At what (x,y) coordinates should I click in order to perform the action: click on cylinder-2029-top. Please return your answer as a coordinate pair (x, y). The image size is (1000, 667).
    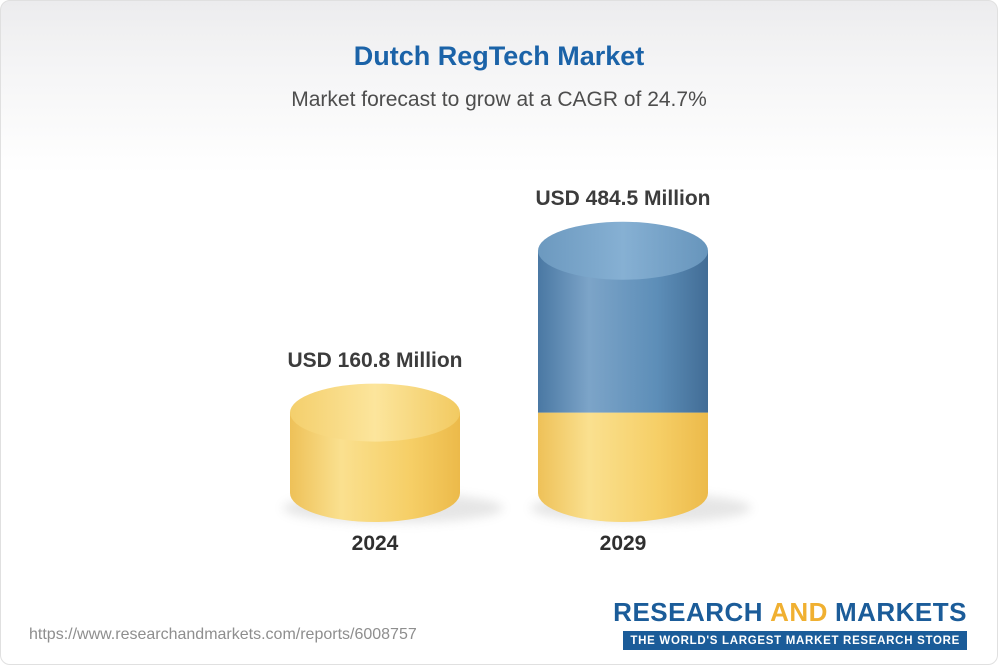
    Looking at the image, I should click on (623, 250).